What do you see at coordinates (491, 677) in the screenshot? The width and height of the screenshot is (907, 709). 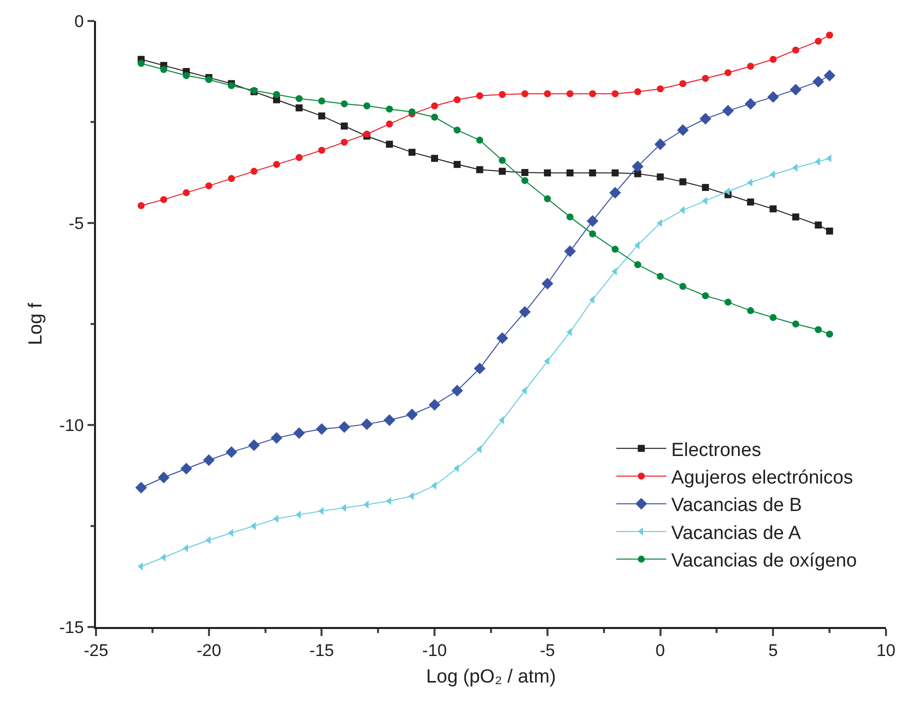 I see `x-axis-title: Log (pO₂ / atm)` at bounding box center [491, 677].